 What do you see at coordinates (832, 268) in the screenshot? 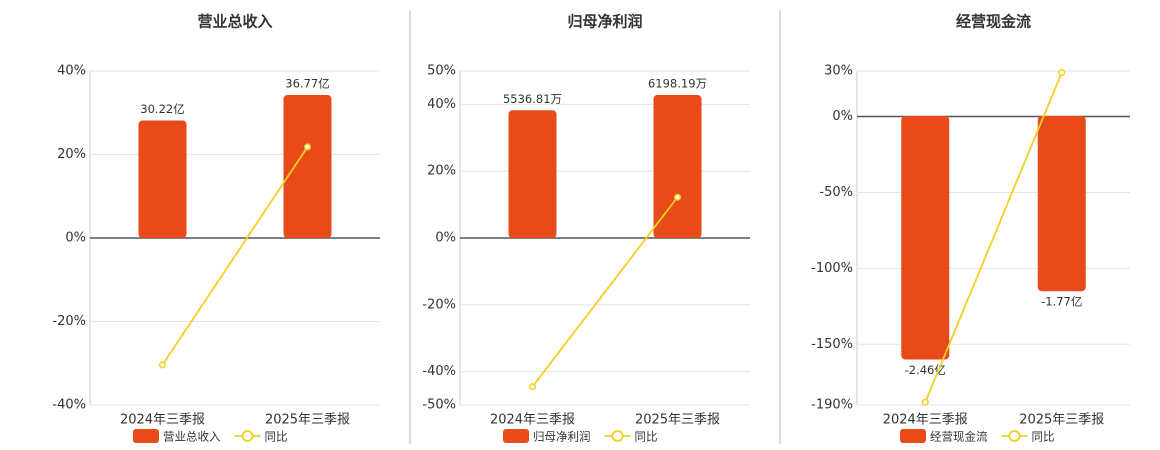
I see `y-tick-label: -100%` at bounding box center [832, 268].